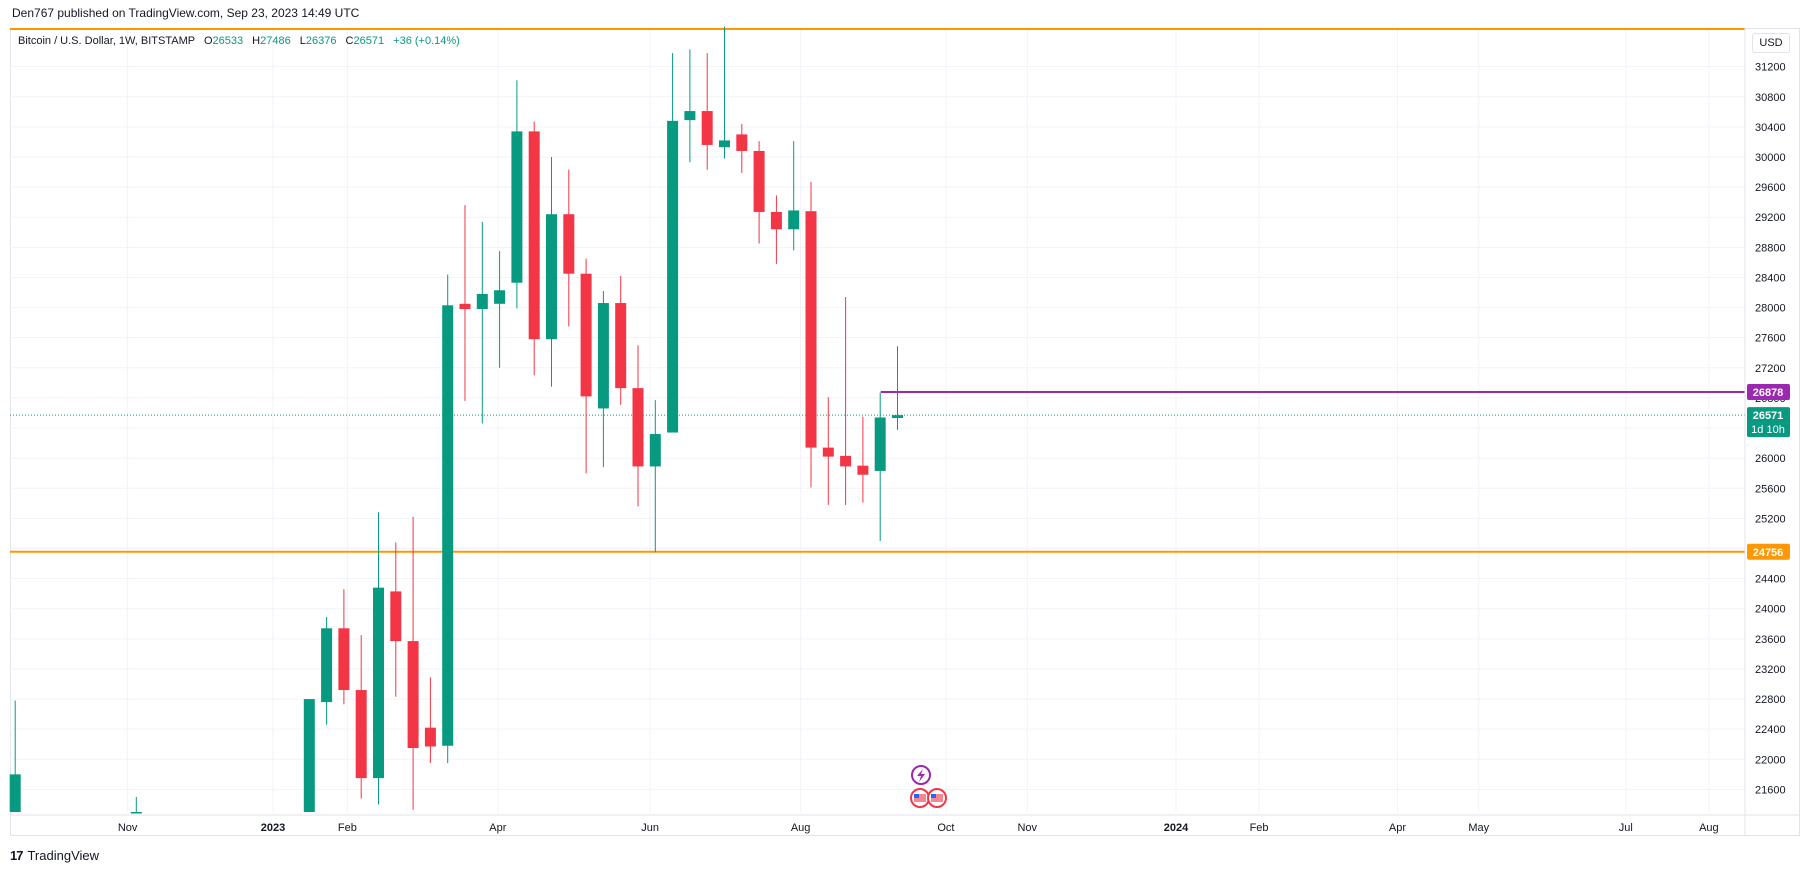 This screenshot has height=876, width=1811. I want to click on last-price-tag-bg, so click(1768, 422).